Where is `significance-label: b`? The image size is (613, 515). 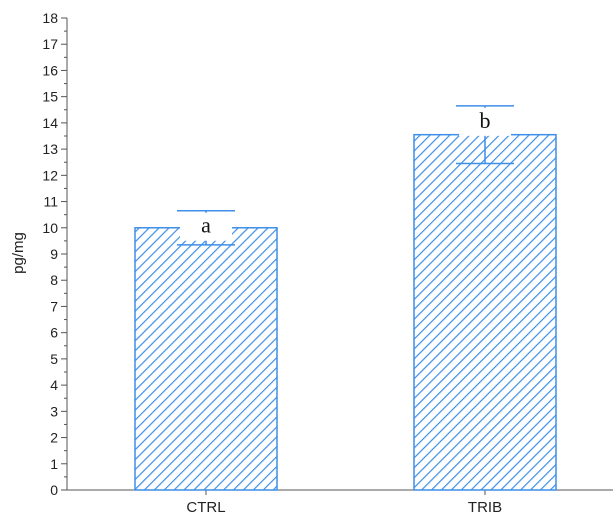 significance-label: b is located at coordinates (485, 120).